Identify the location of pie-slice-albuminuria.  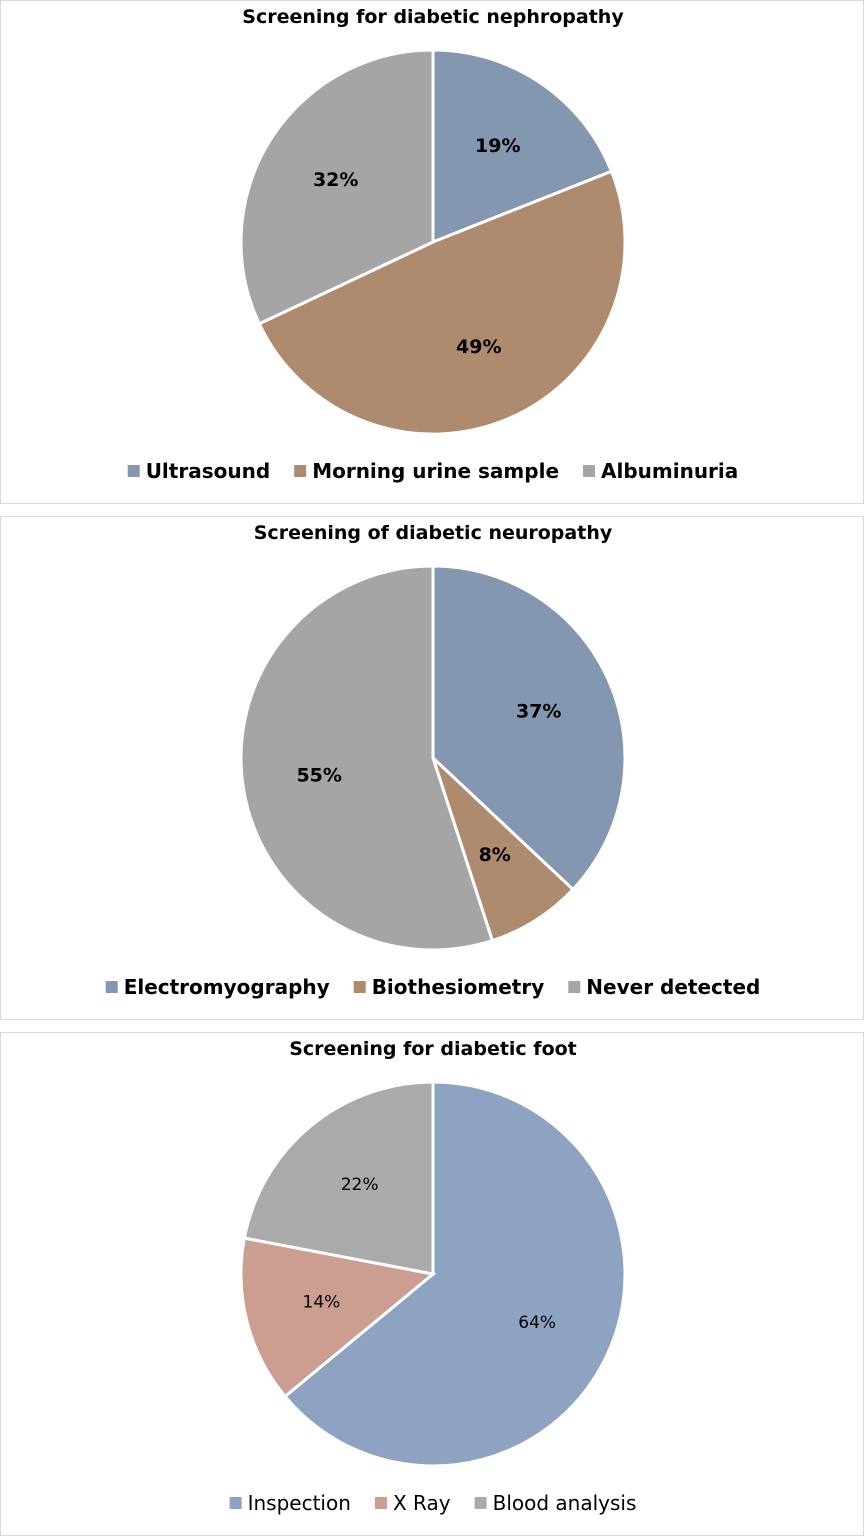
(337, 187).